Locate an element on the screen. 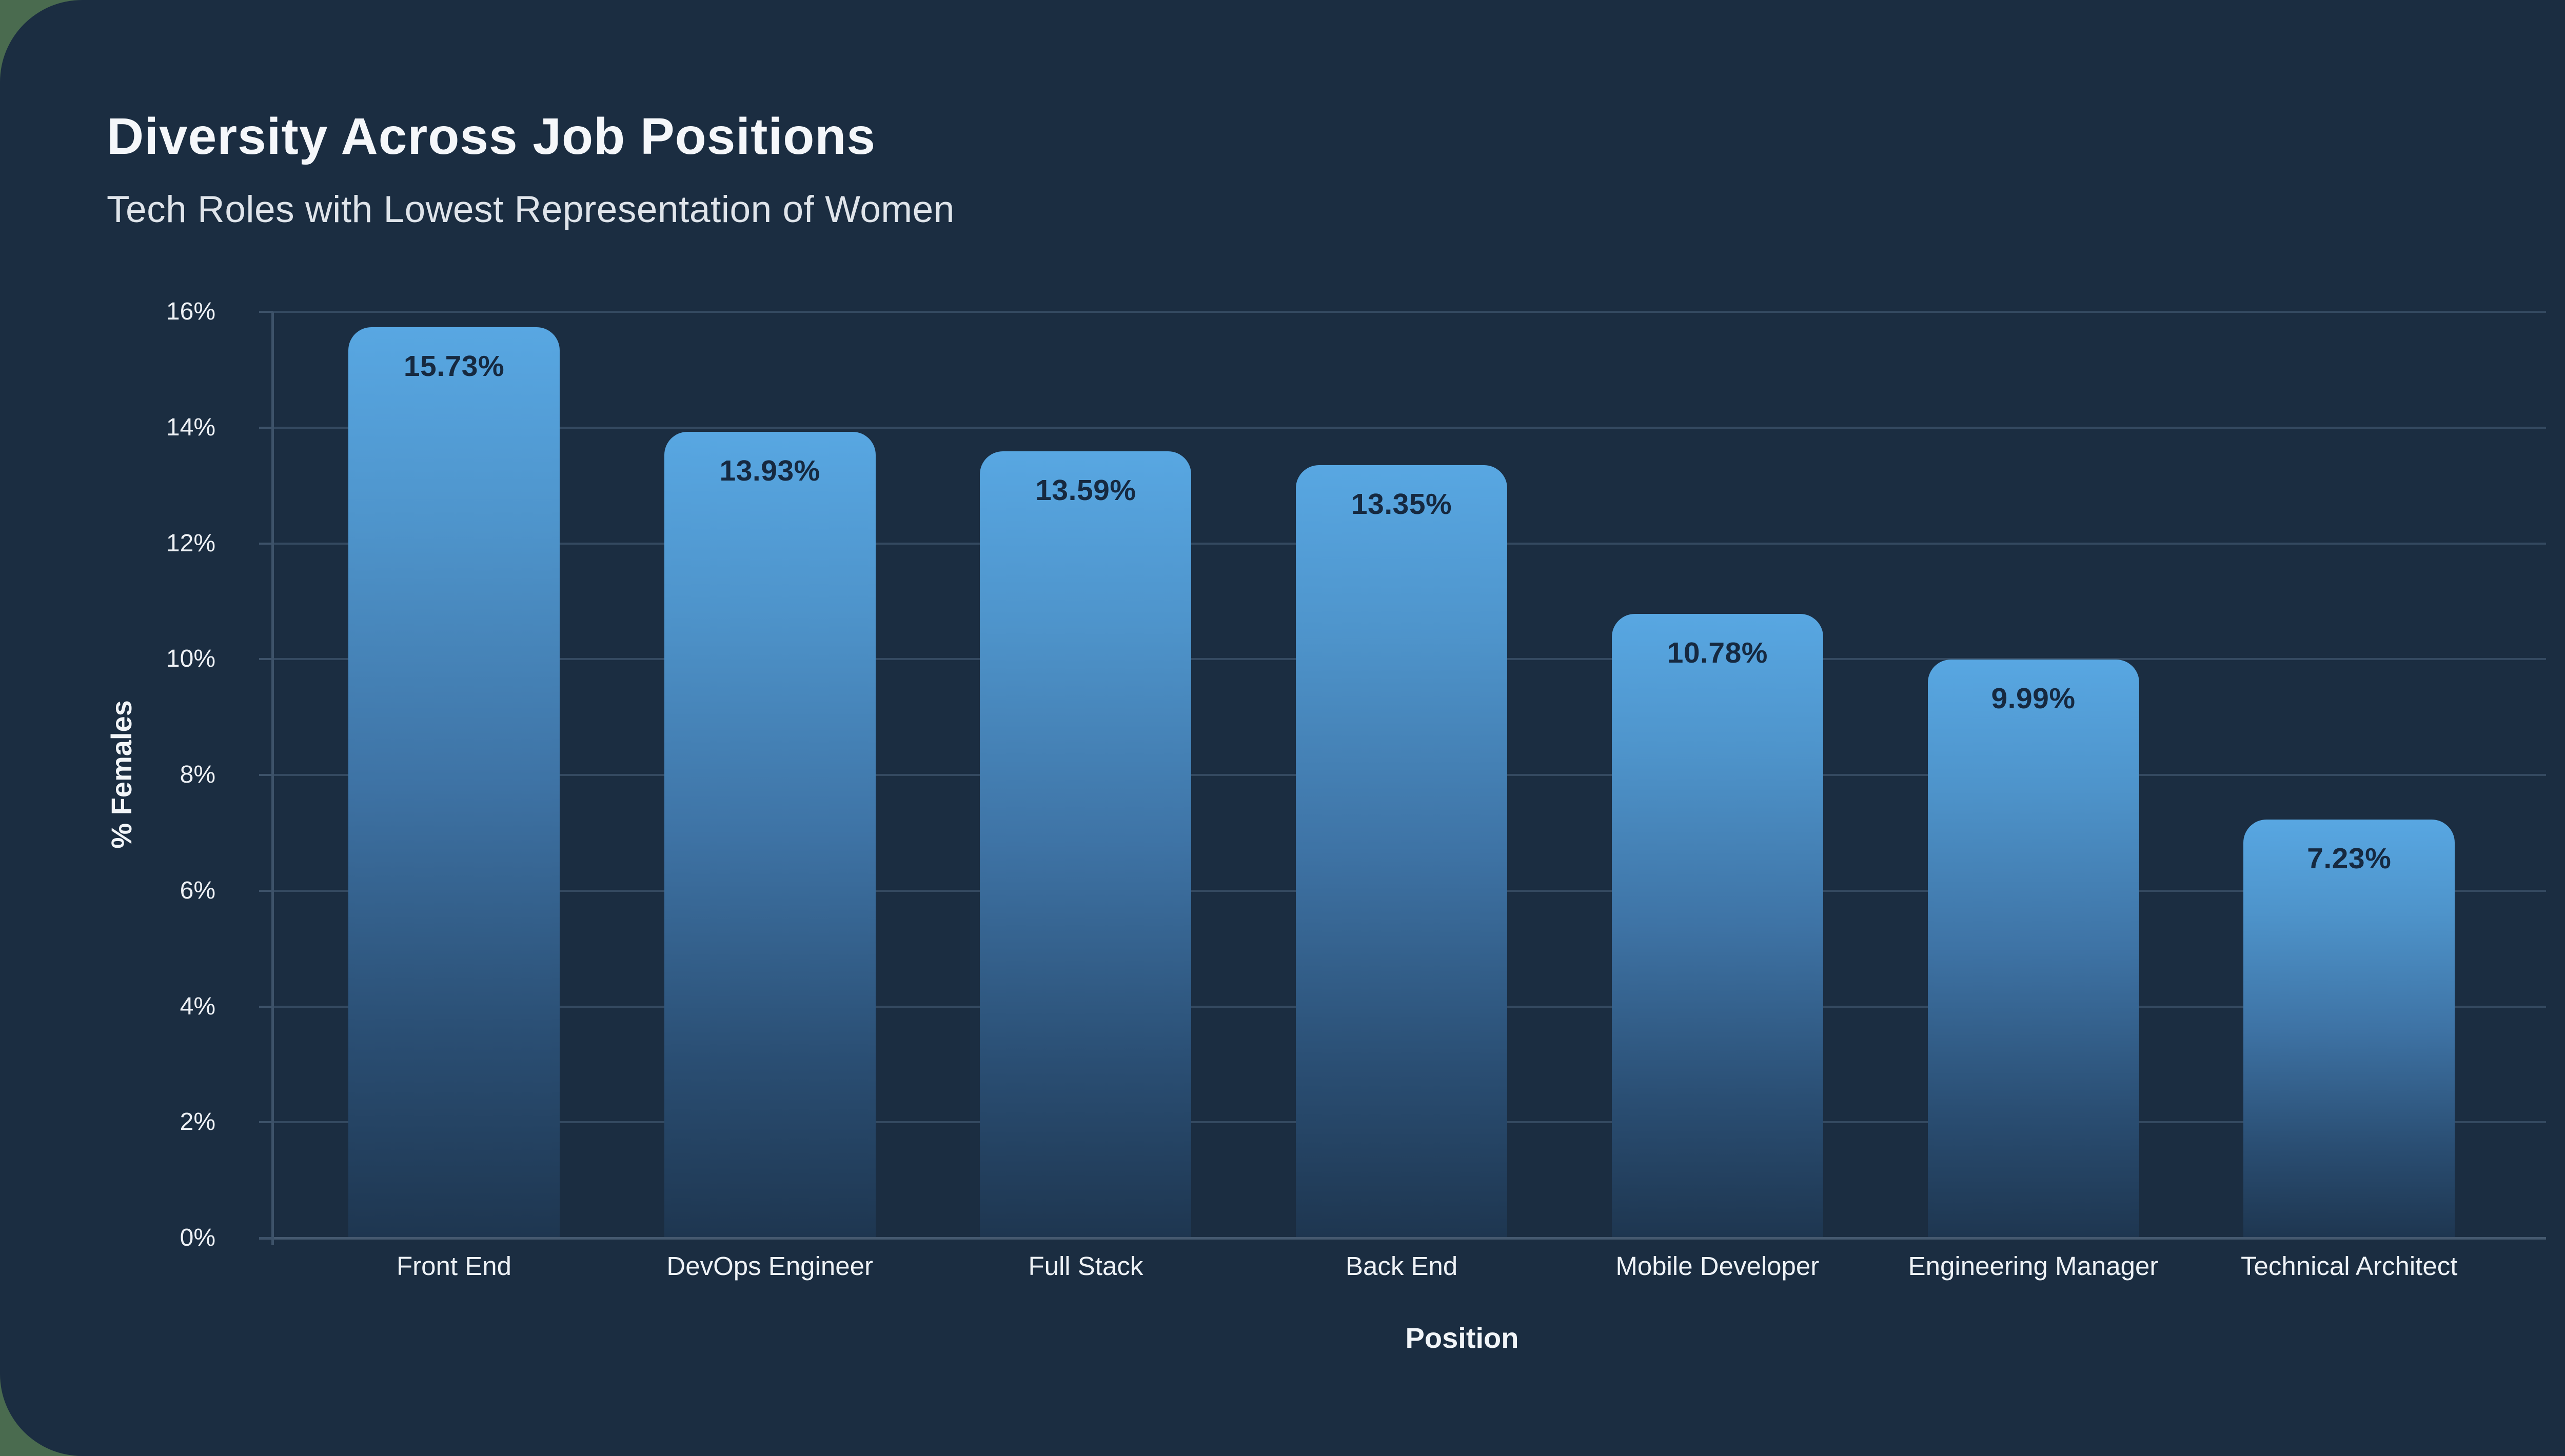  y-tick-label: 4% is located at coordinates (197, 1006).